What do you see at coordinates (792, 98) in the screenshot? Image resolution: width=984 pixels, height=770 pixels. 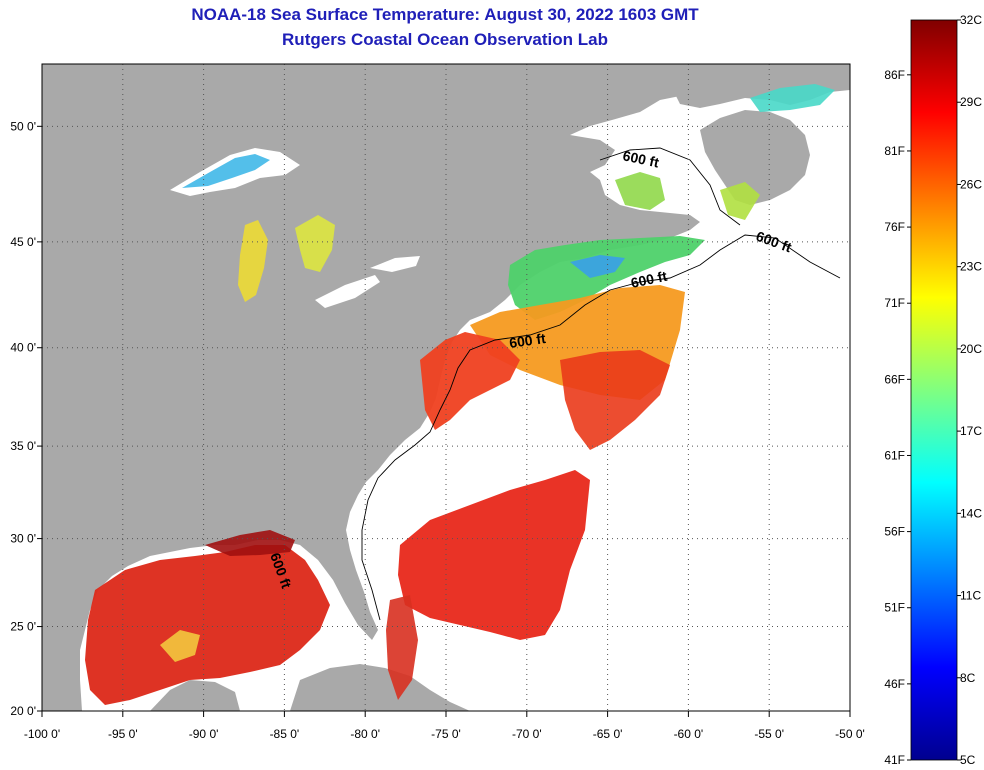 I see `sst-labrador` at bounding box center [792, 98].